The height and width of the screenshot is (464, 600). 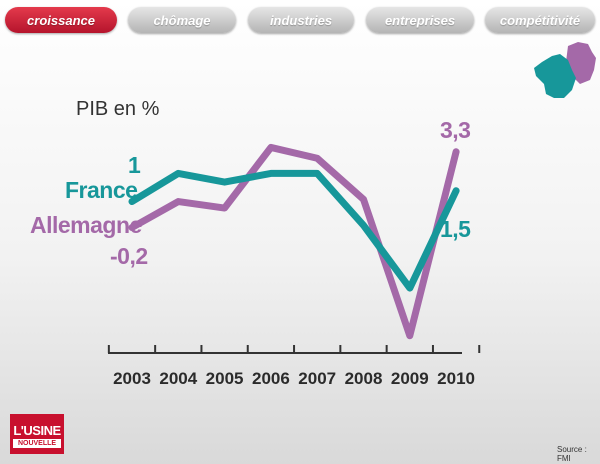 What do you see at coordinates (134, 165) in the screenshot?
I see `france-start-value-label: 1` at bounding box center [134, 165].